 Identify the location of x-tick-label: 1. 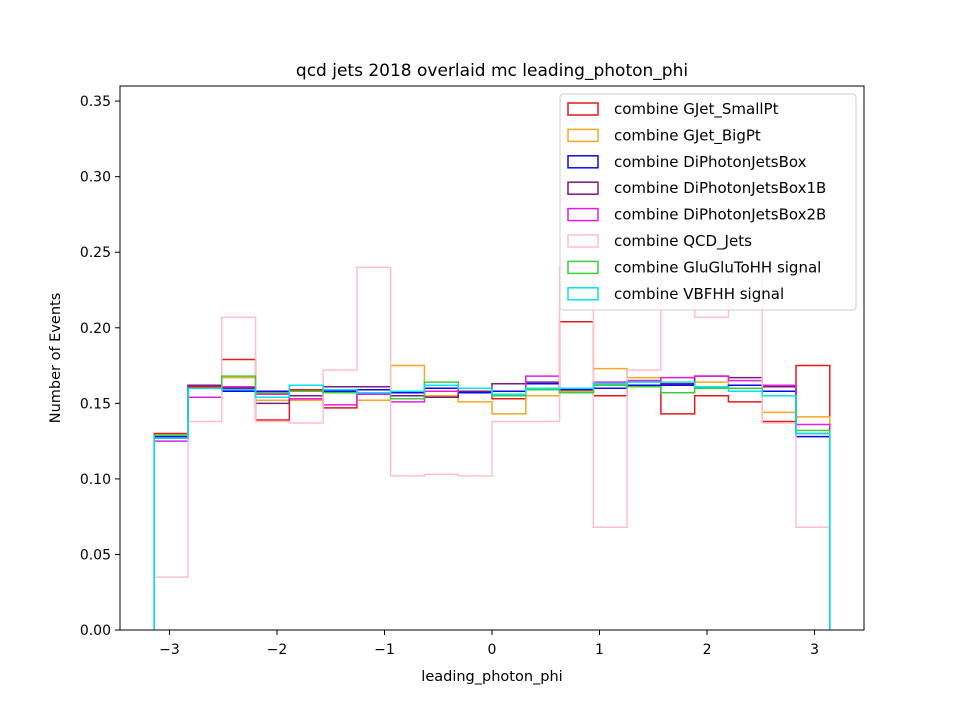
(599, 650).